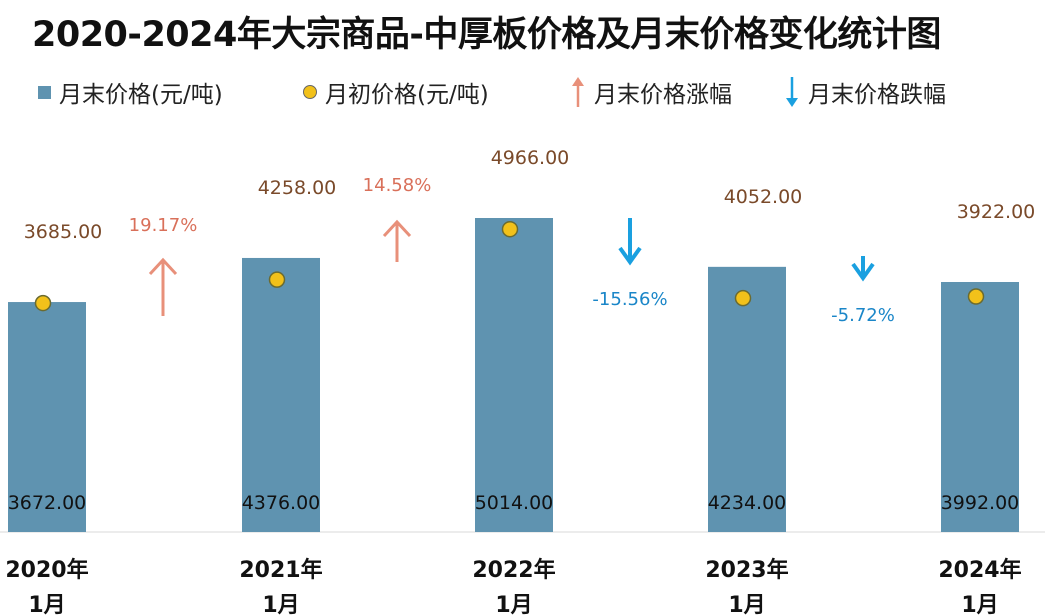 The height and width of the screenshot is (616, 1045). What do you see at coordinates (629, 299) in the screenshot?
I see `fall-percent-label-2: -15.56%` at bounding box center [629, 299].